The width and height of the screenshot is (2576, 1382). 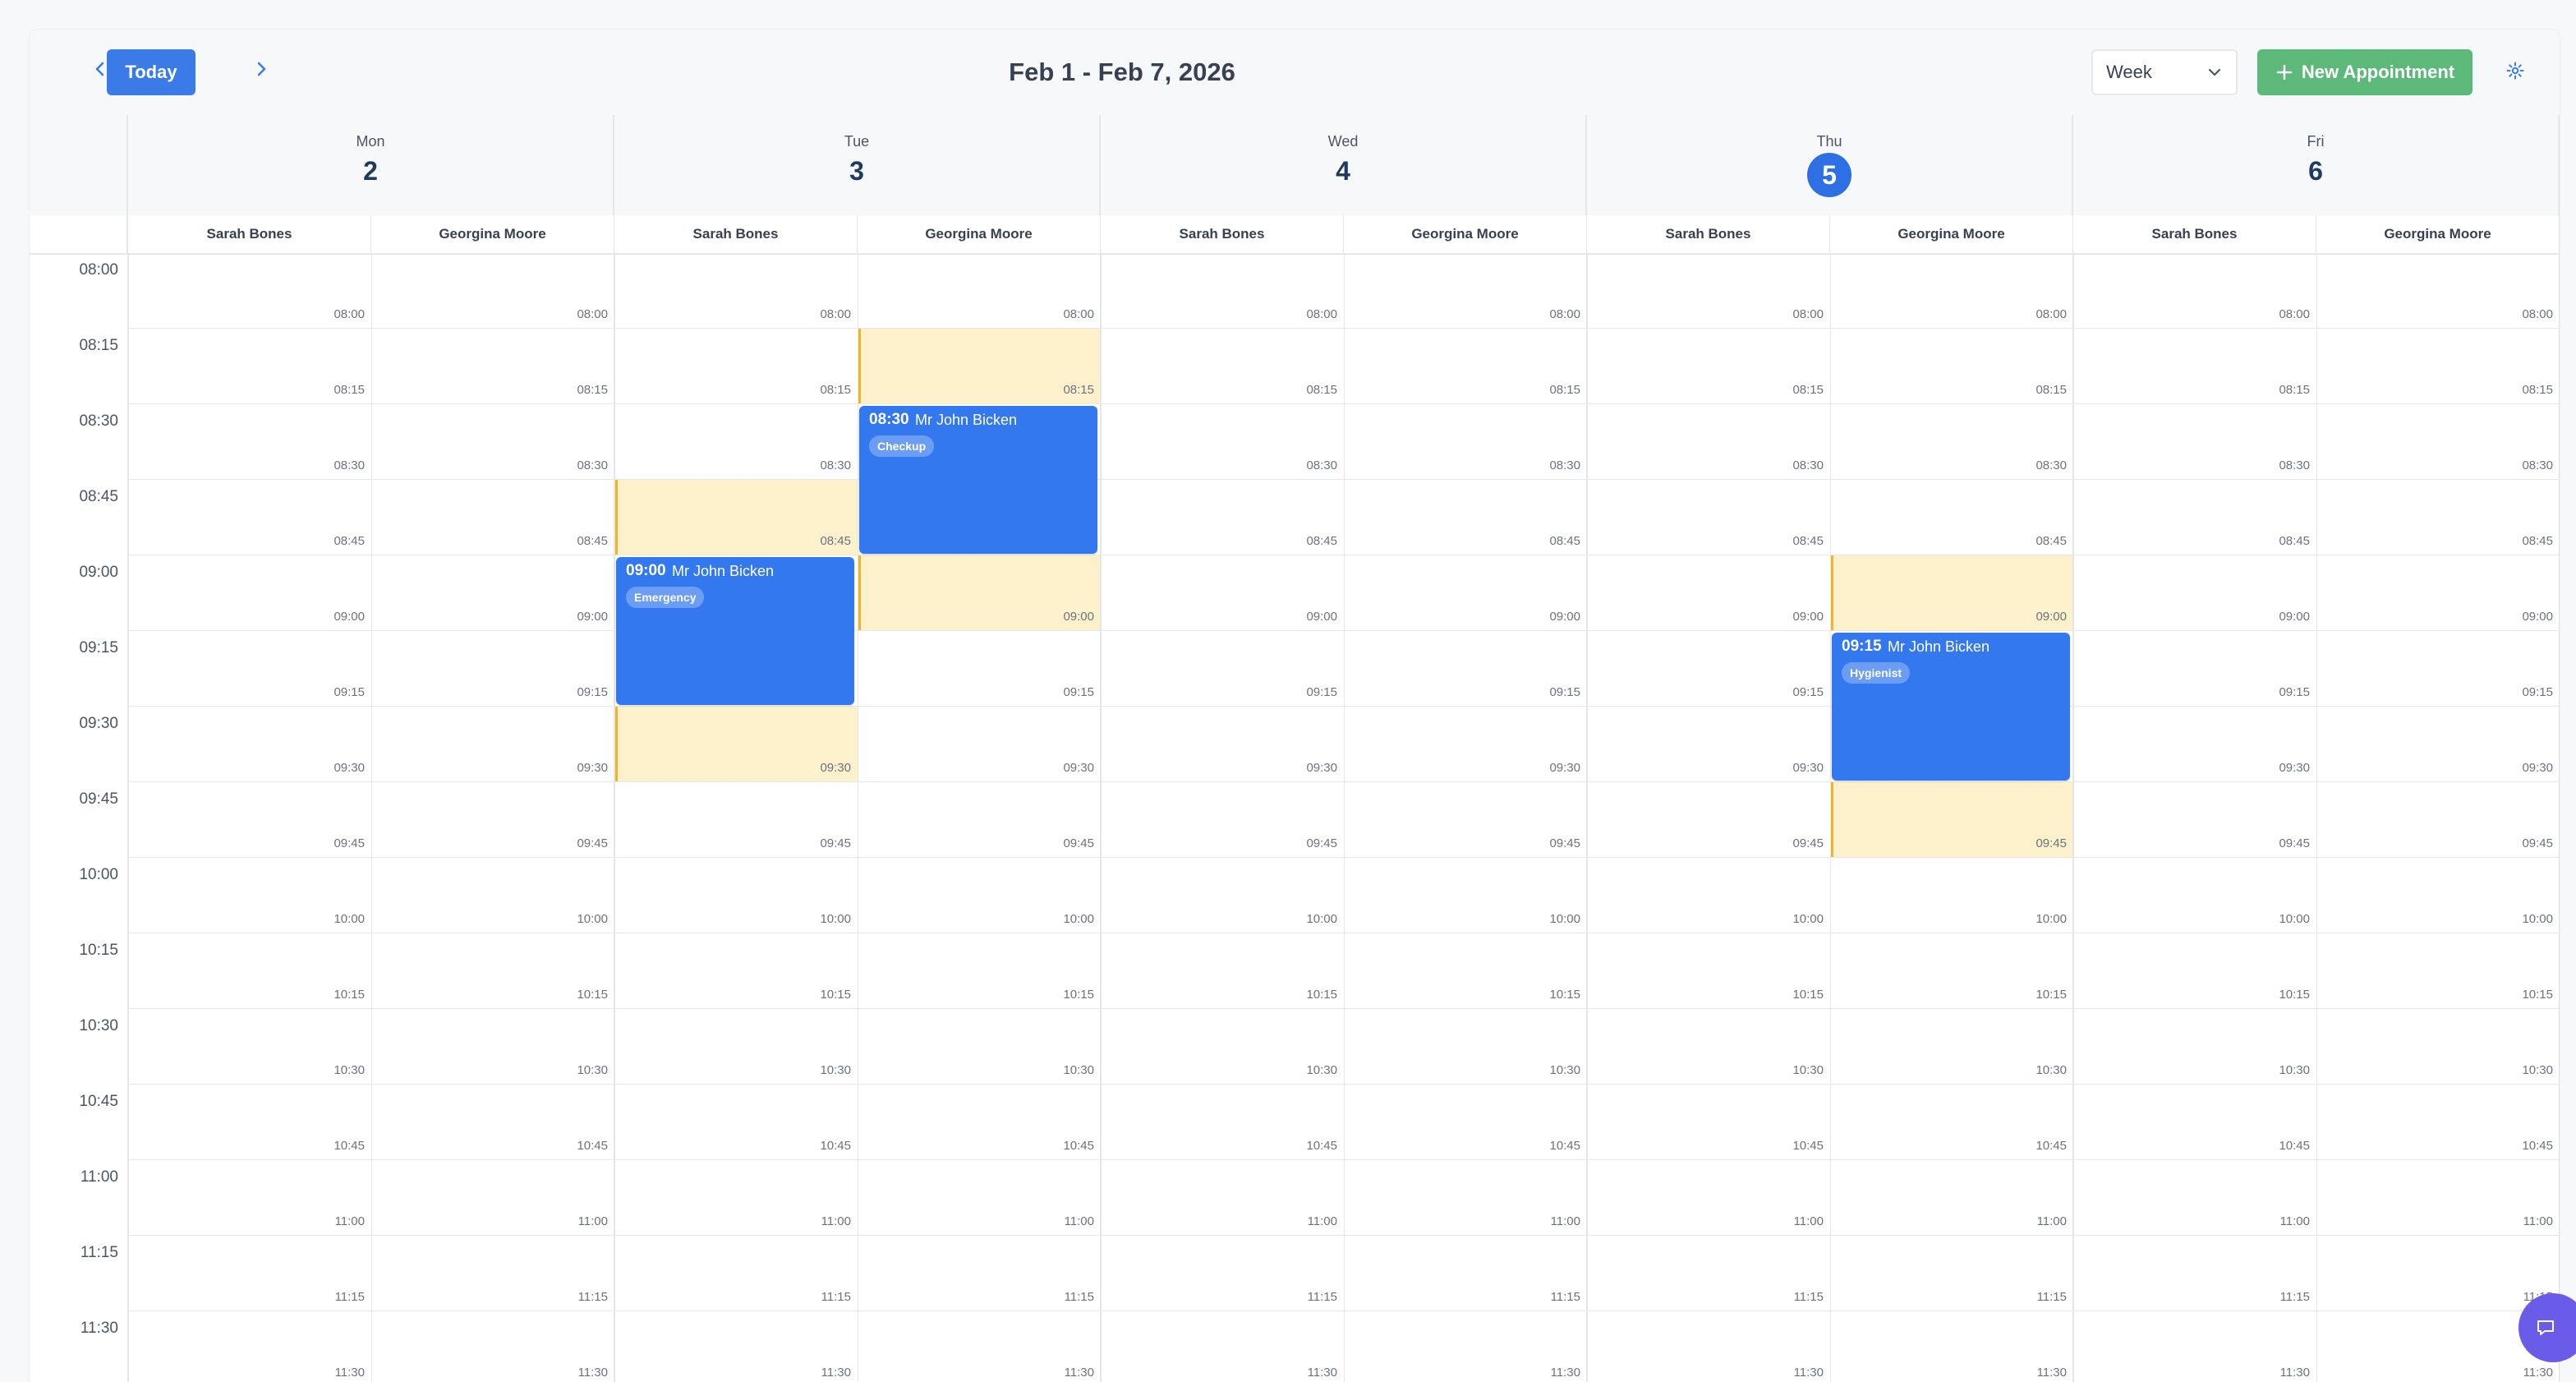 What do you see at coordinates (1951, 707) in the screenshot?
I see `appointment-card: 09:15 Mr John Bicken Hygienist` at bounding box center [1951, 707].